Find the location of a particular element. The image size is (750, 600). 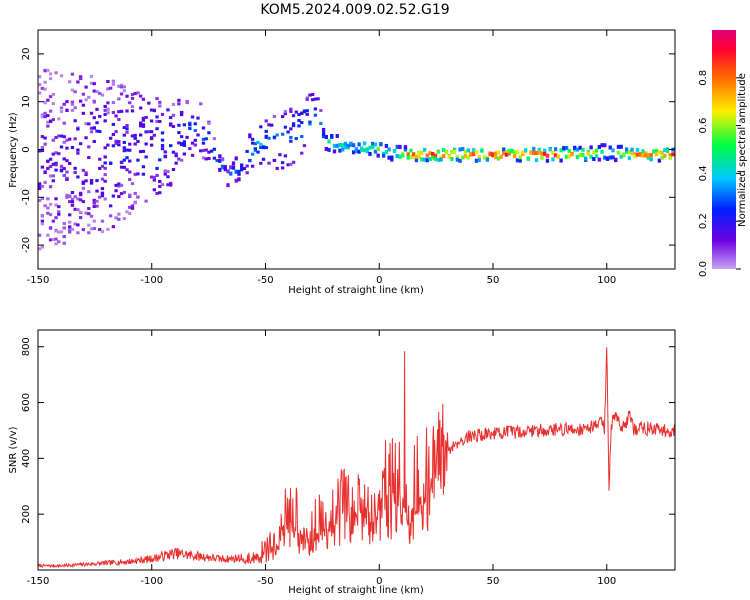

y-tick-label: 400 is located at coordinates (26, 458).